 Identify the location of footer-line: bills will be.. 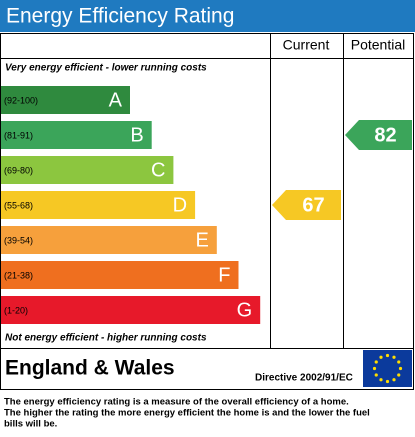
(30, 424).